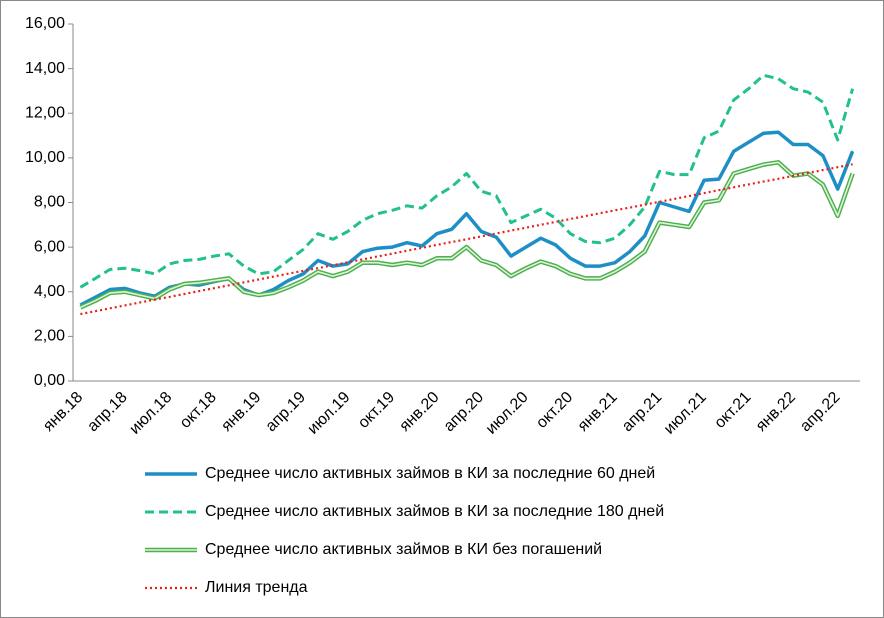 Image resolution: width=884 pixels, height=618 pixels. What do you see at coordinates (49, 291) in the screenshot?
I see `y-tick-label: 4,00` at bounding box center [49, 291].